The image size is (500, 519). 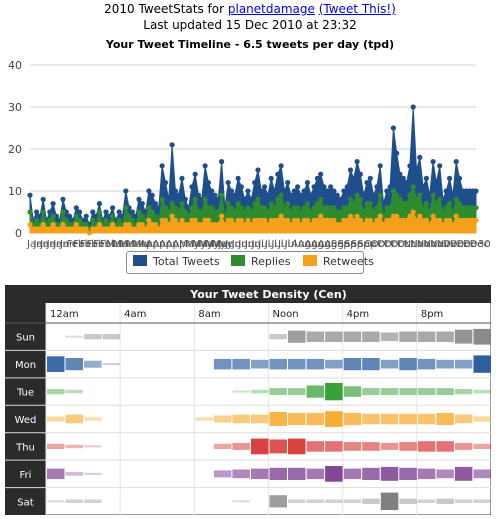 What do you see at coordinates (440, 244) in the screenshot?
I see `x-tick-label-122: Nov` at bounding box center [440, 244].